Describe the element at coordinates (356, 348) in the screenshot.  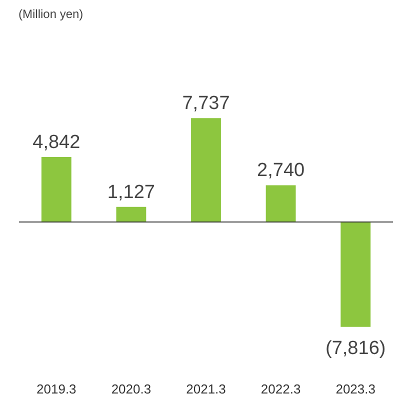
I see `data-label: (7,816)` at that location.